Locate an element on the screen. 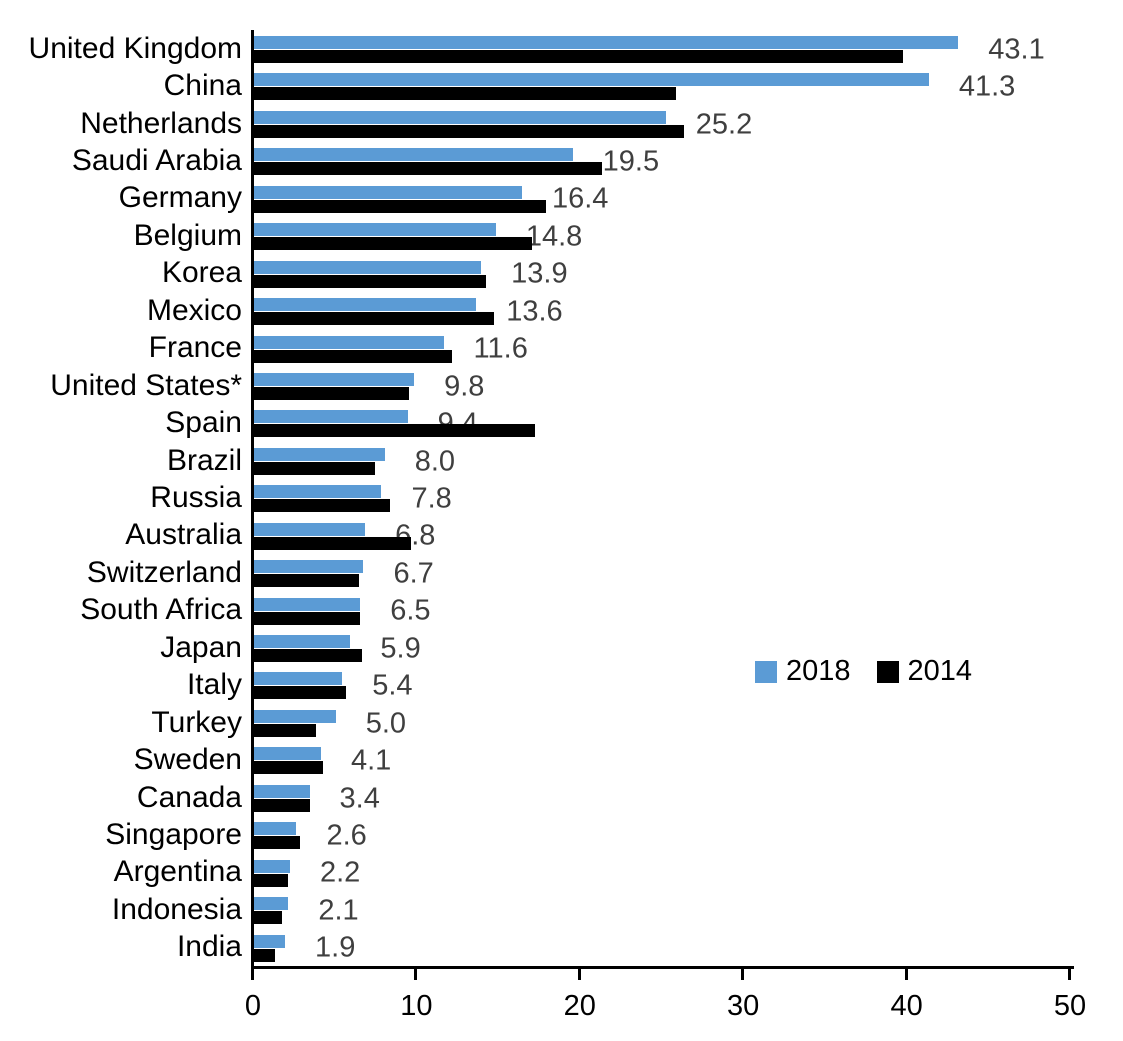 The height and width of the screenshot is (1041, 1123). category-label: Mexico is located at coordinates (194, 310).